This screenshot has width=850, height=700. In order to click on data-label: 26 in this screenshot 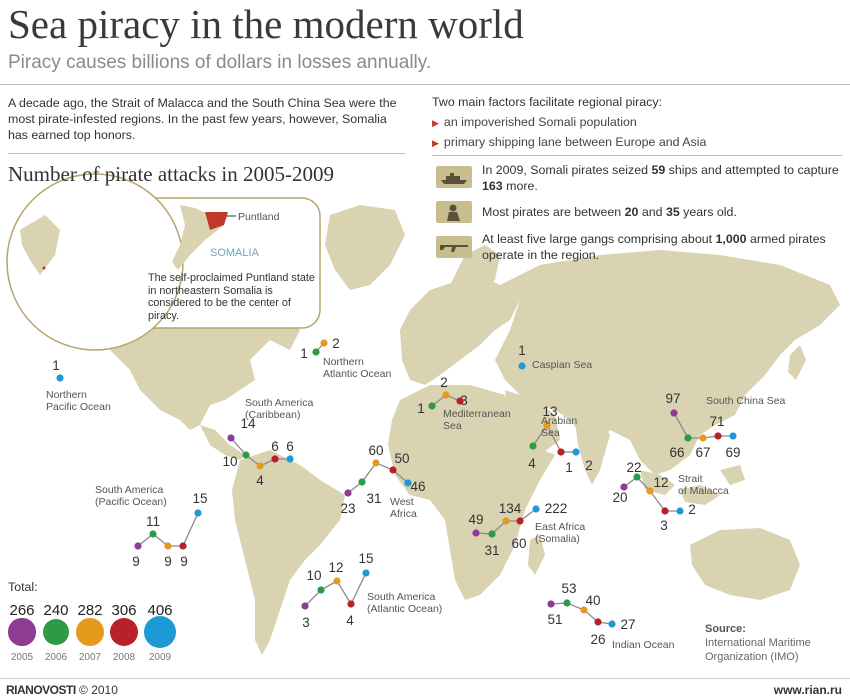, I will do `click(597, 639)`.